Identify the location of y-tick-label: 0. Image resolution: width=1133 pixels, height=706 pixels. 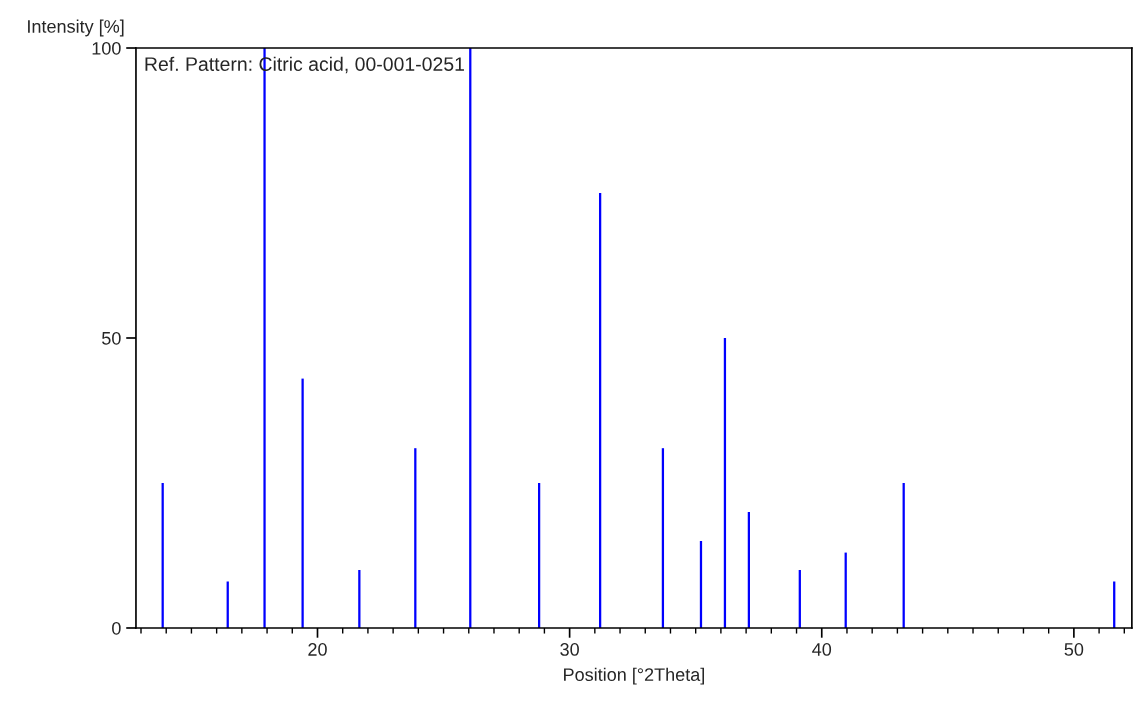
(116, 628).